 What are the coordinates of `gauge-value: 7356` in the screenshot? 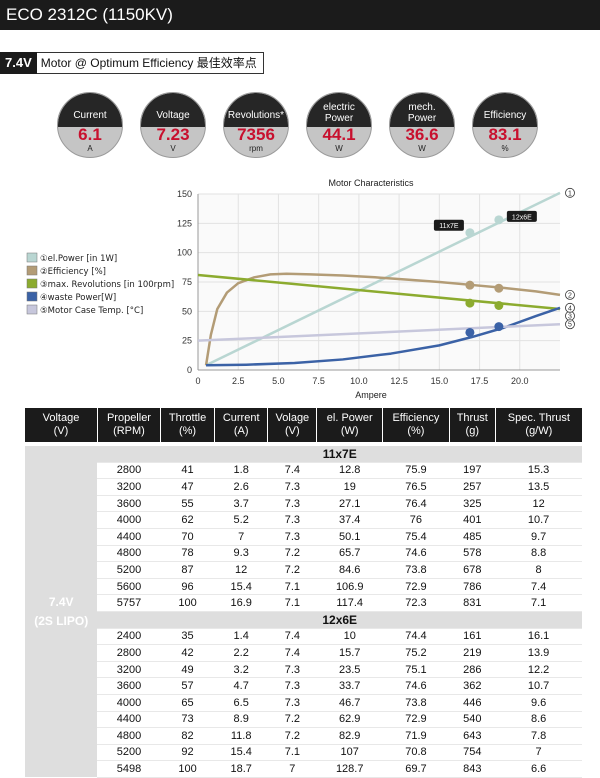 It's located at (256, 134).